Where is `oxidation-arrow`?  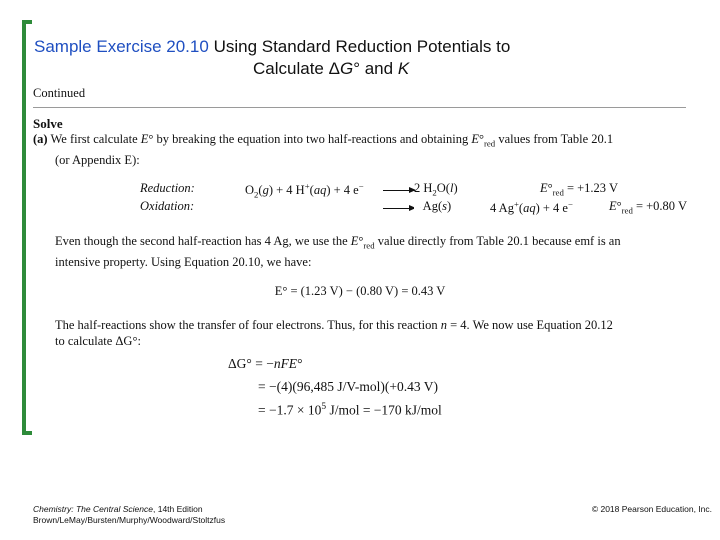
oxidation-arrow is located at coordinates (399, 208).